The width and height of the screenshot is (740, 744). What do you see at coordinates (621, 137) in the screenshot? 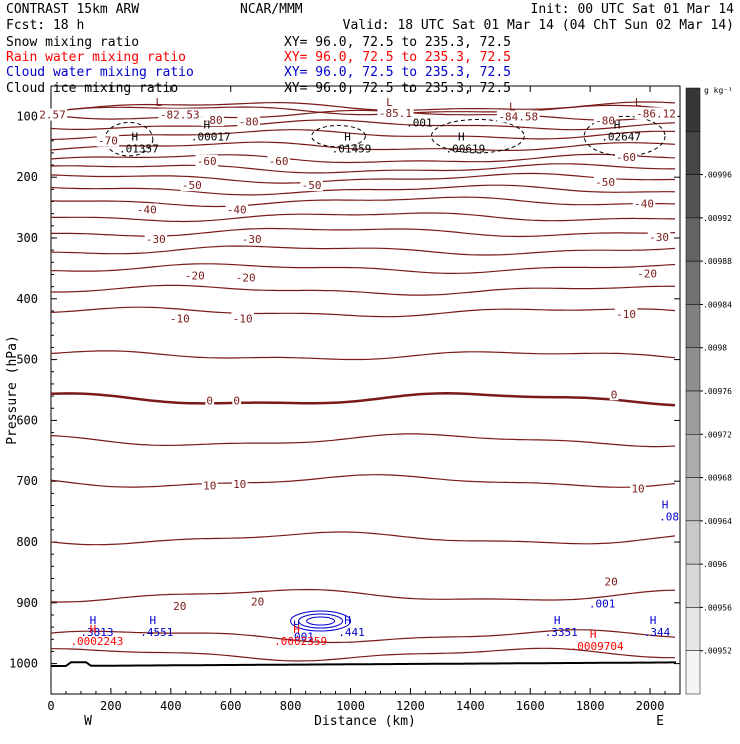
I see `extremum-value: .02647` at bounding box center [621, 137].